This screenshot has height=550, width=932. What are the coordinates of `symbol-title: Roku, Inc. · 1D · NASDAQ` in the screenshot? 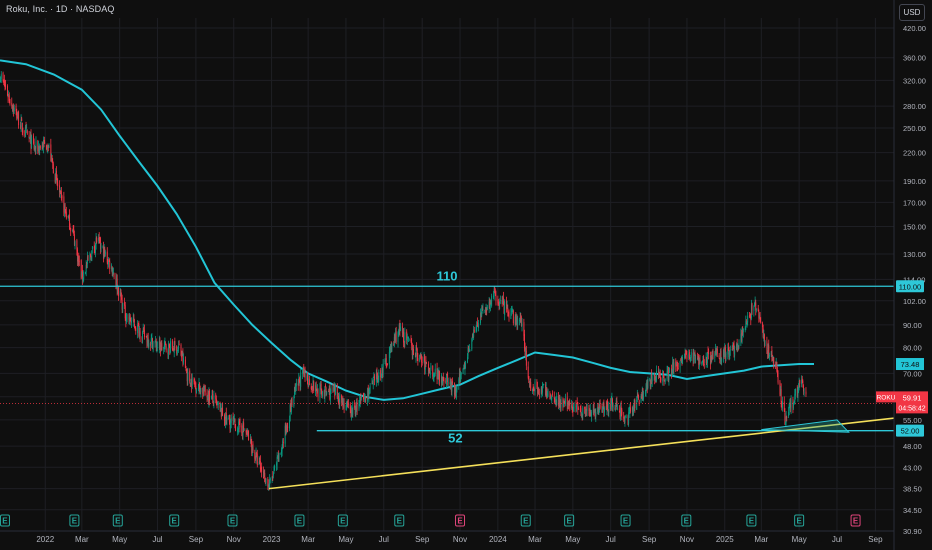 It's located at (60, 9).